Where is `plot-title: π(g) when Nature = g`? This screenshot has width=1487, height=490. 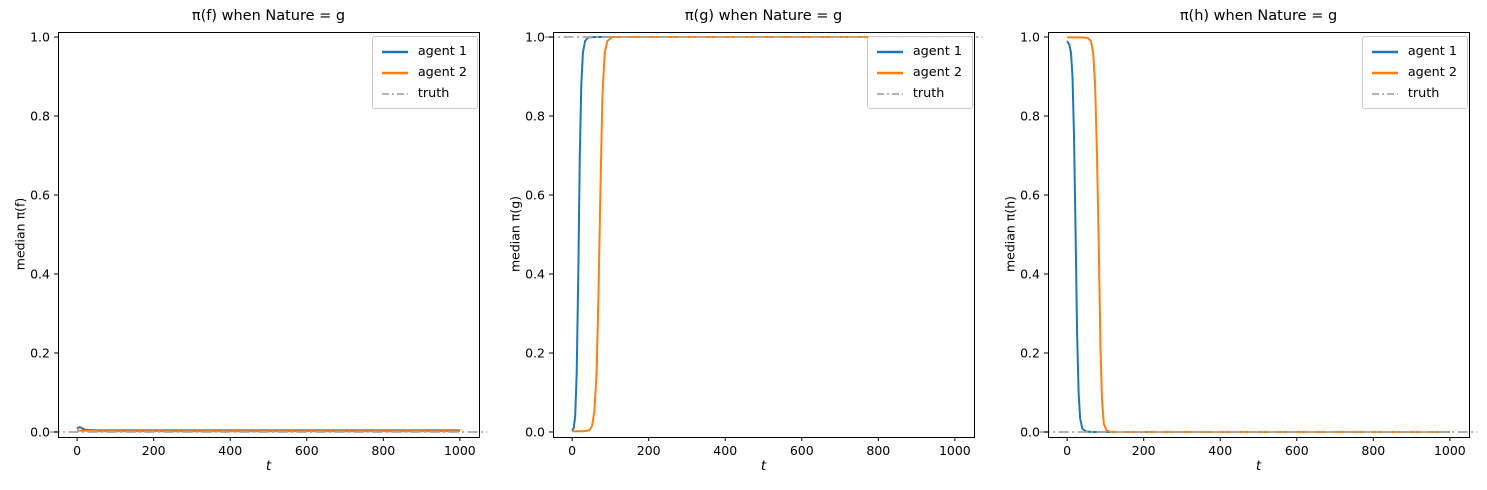 plot-title: π(g) when Nature = g is located at coordinates (763, 16).